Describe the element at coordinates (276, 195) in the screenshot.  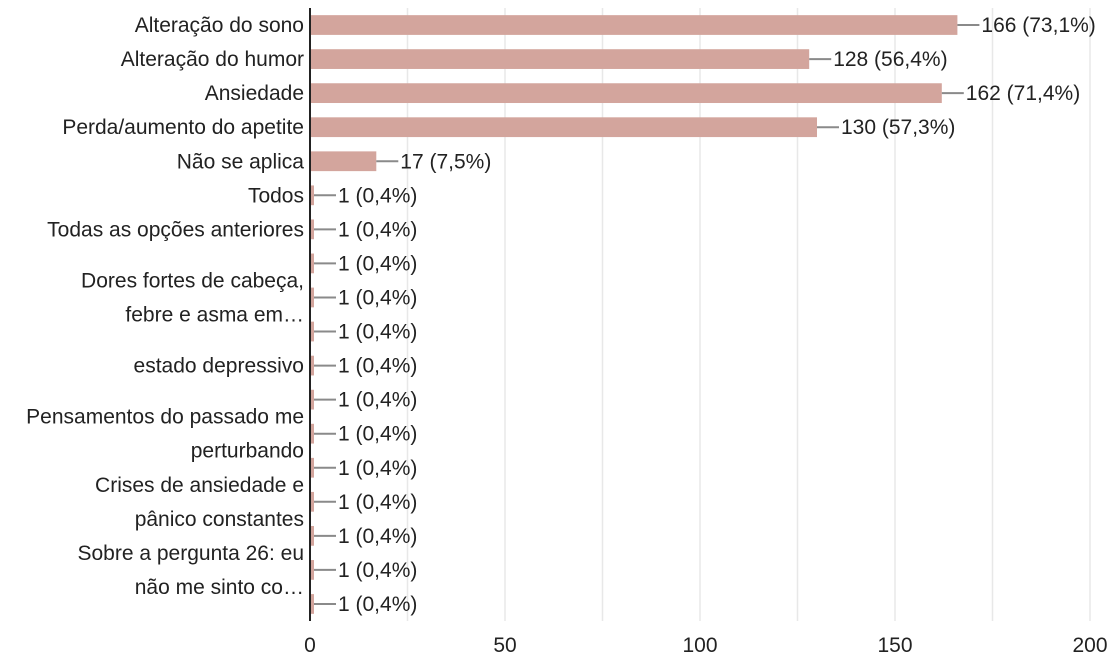
I see `category-label: Todos` at that location.